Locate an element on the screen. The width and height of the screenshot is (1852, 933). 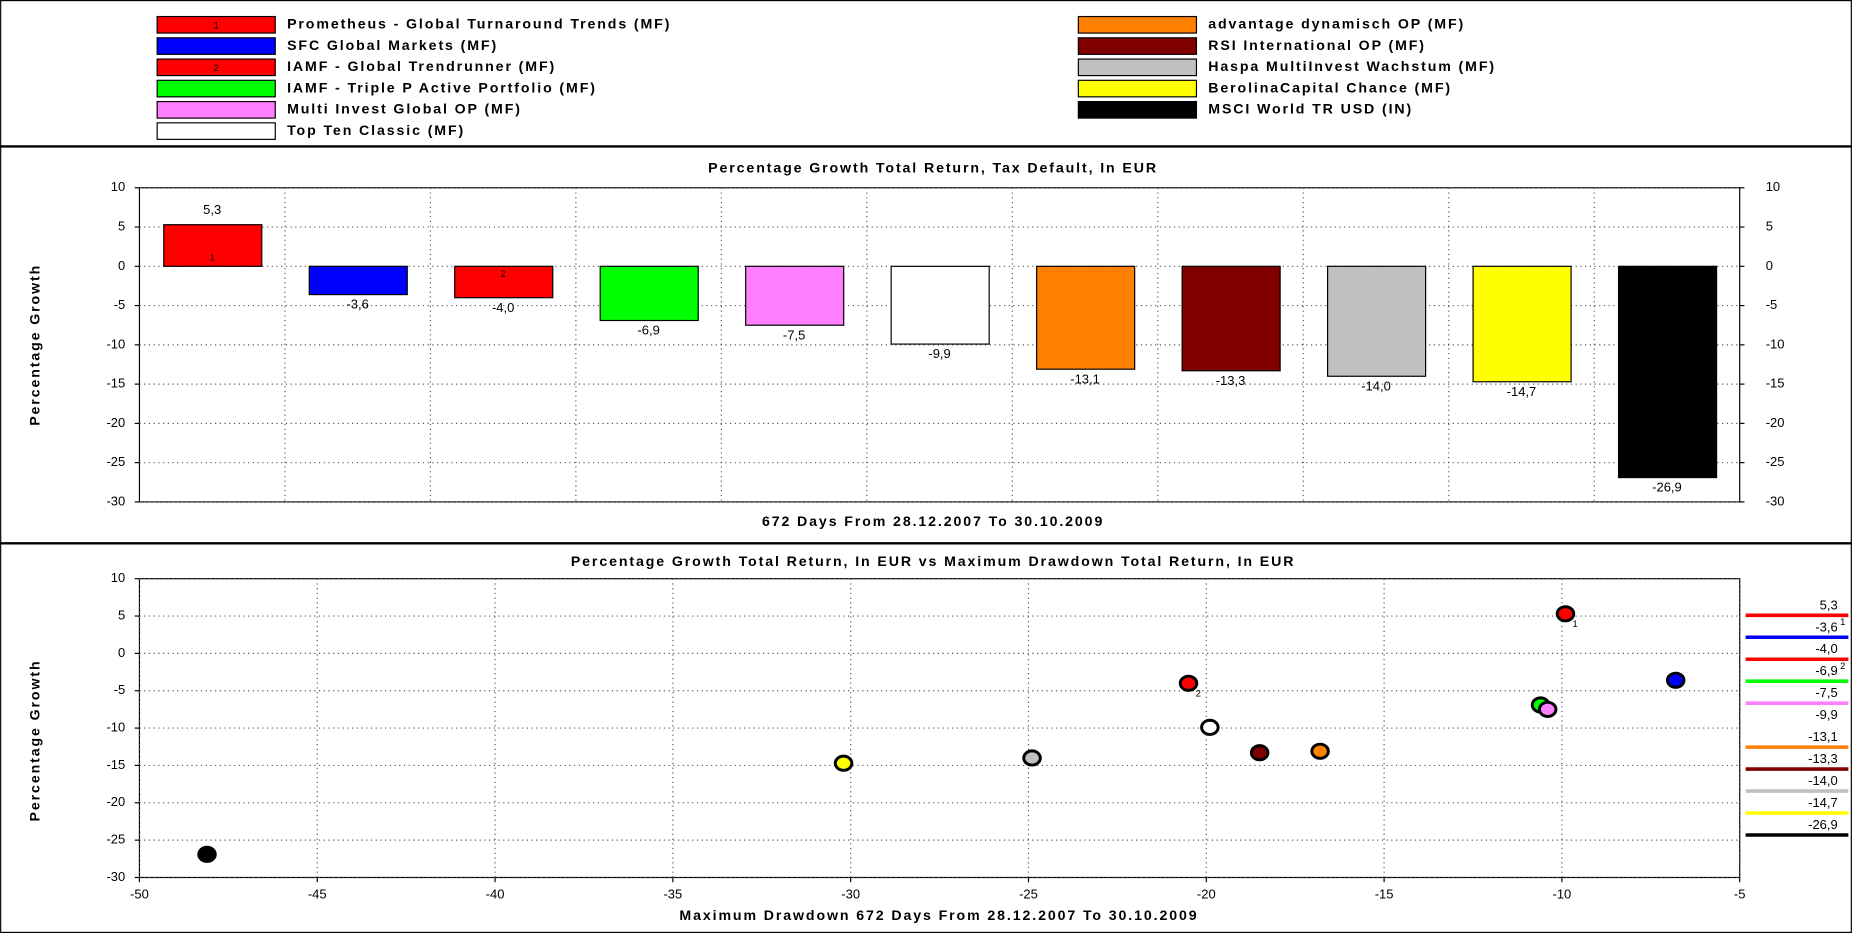
side-label: -6,9 is located at coordinates (1826, 670).